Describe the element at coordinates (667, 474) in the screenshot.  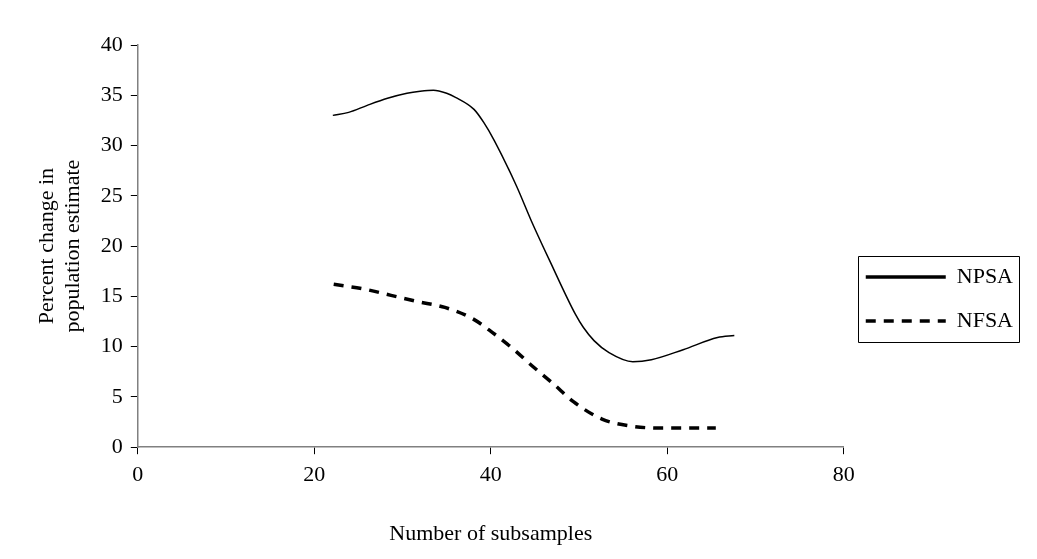
I see `x-tick-label: 60` at that location.